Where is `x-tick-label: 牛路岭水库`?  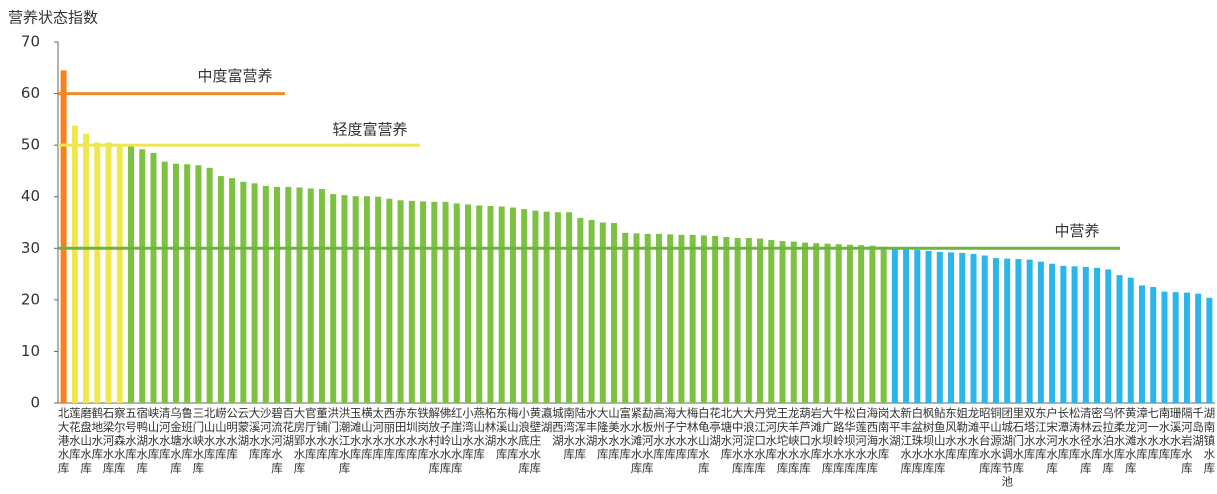
x-tick-label: 牛路岭水库 is located at coordinates (838, 441).